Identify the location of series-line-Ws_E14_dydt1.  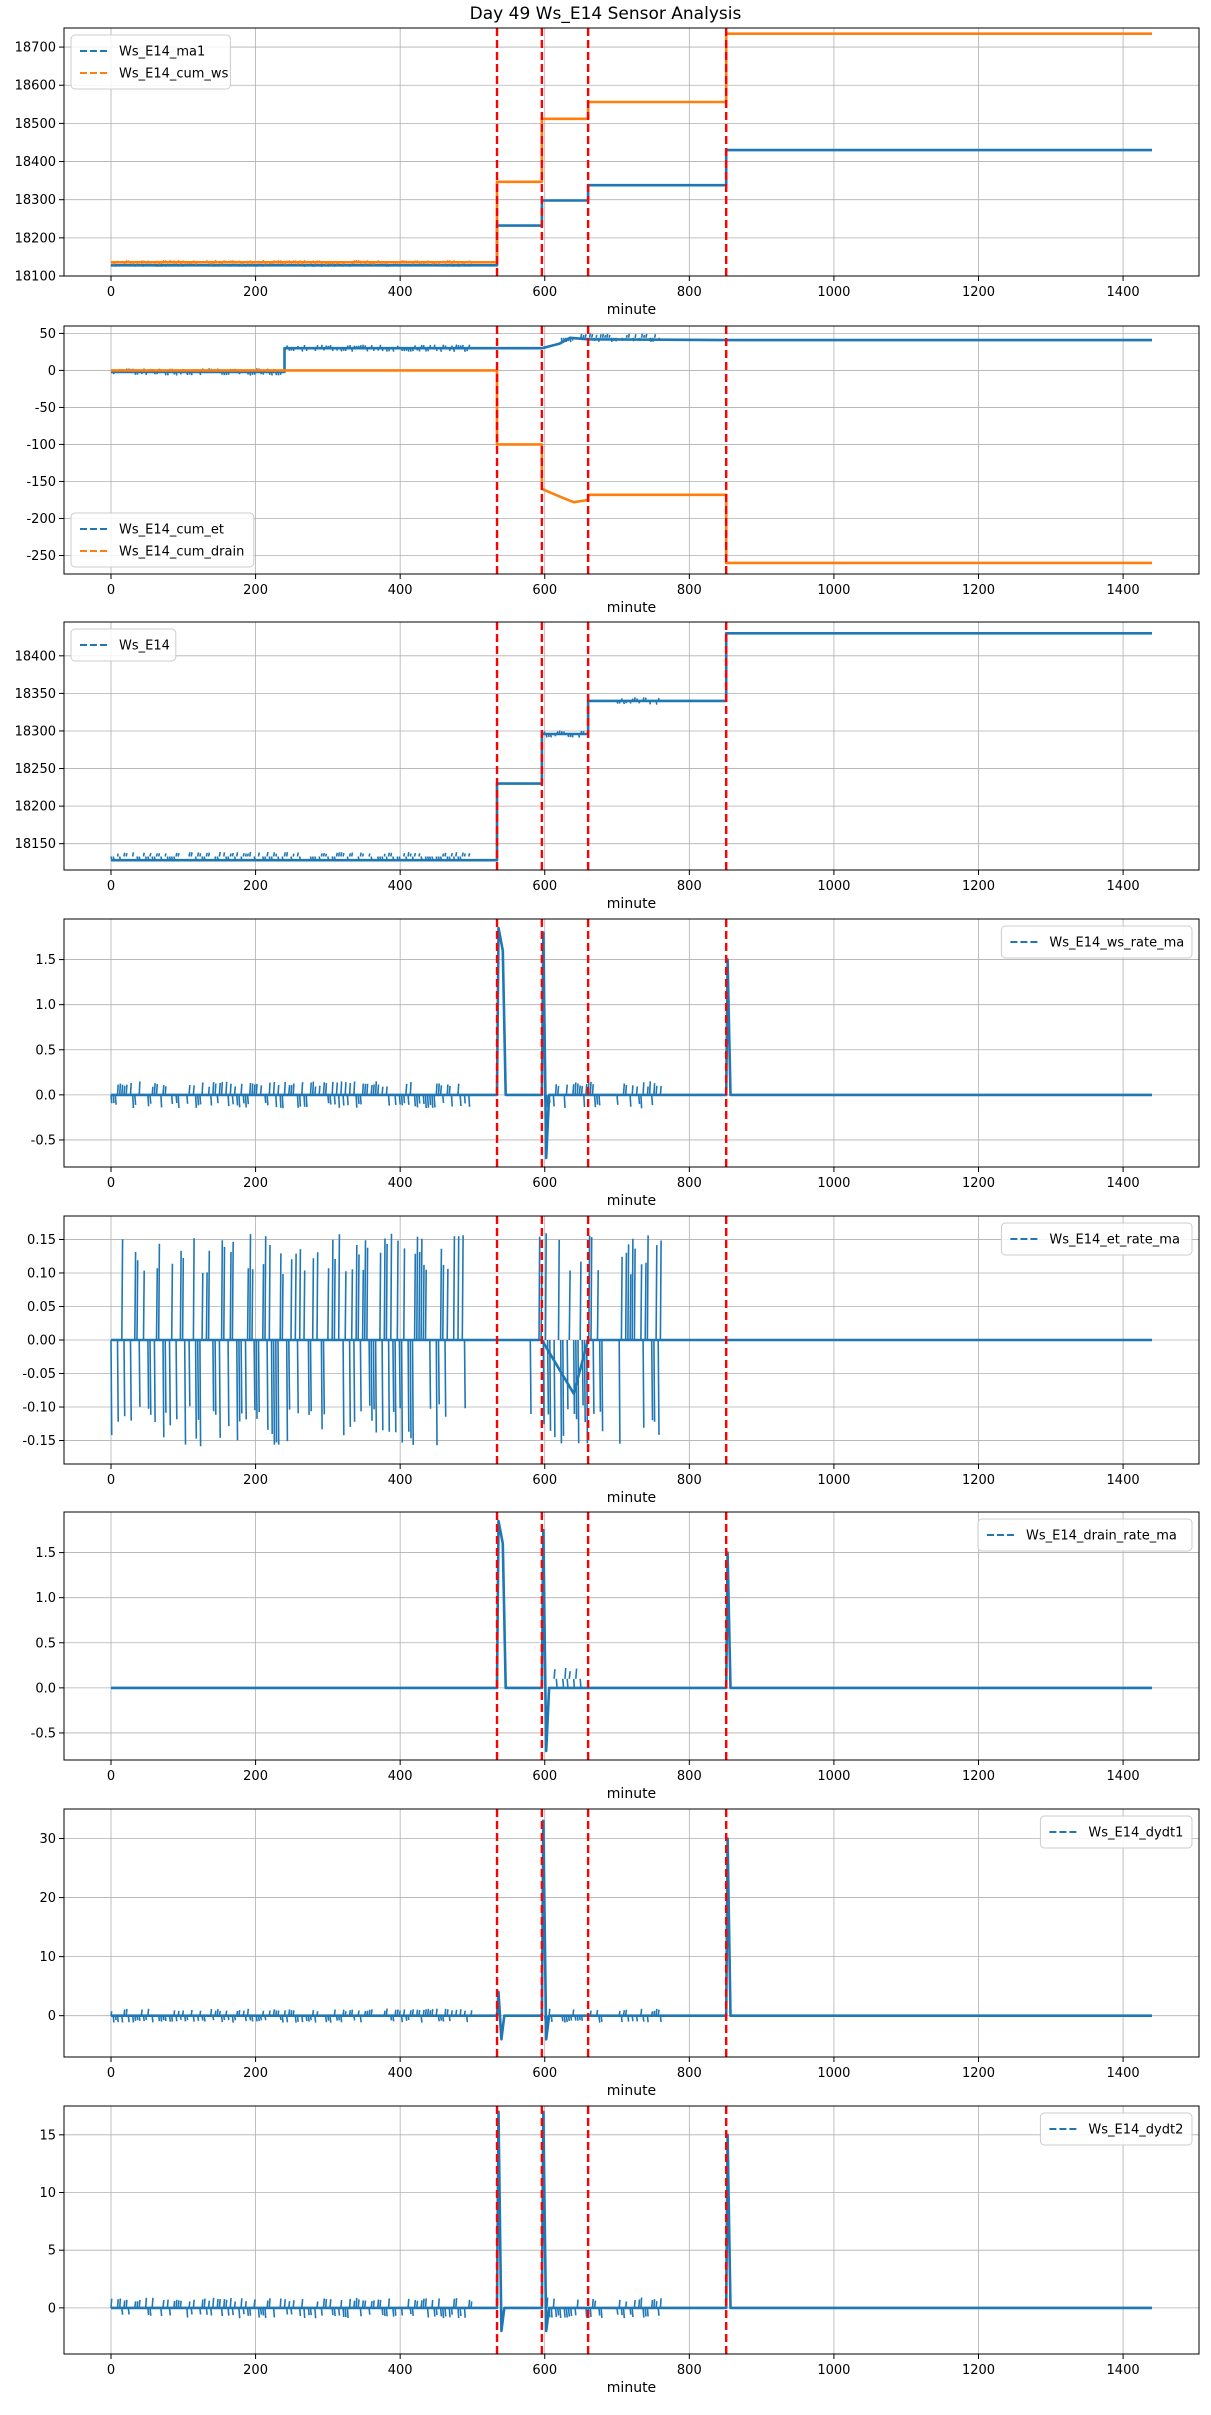
(631, 1930).